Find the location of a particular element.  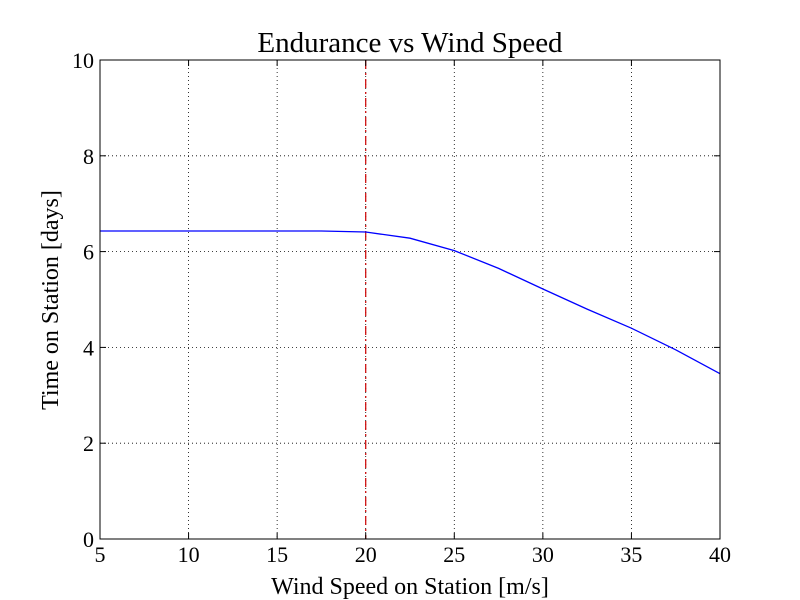

y-tick-label: 10 is located at coordinates (83, 60).